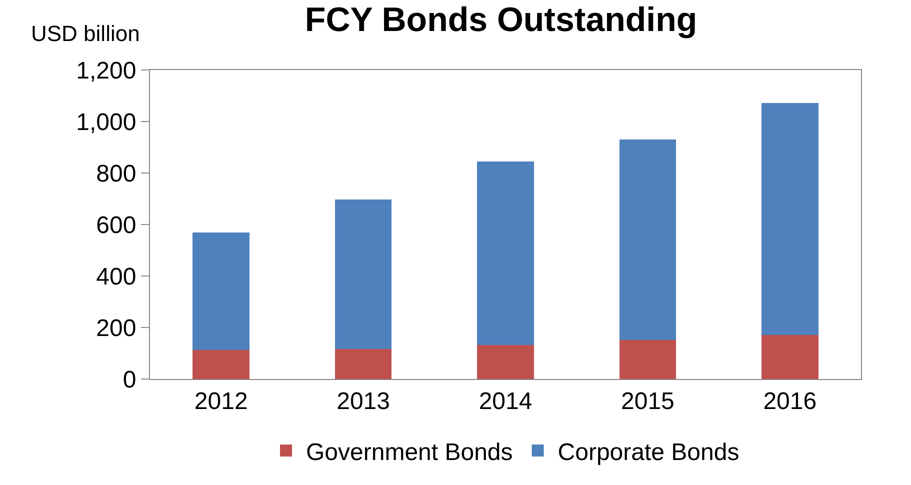  I want to click on y-tick-label: 800, so click(116, 174).